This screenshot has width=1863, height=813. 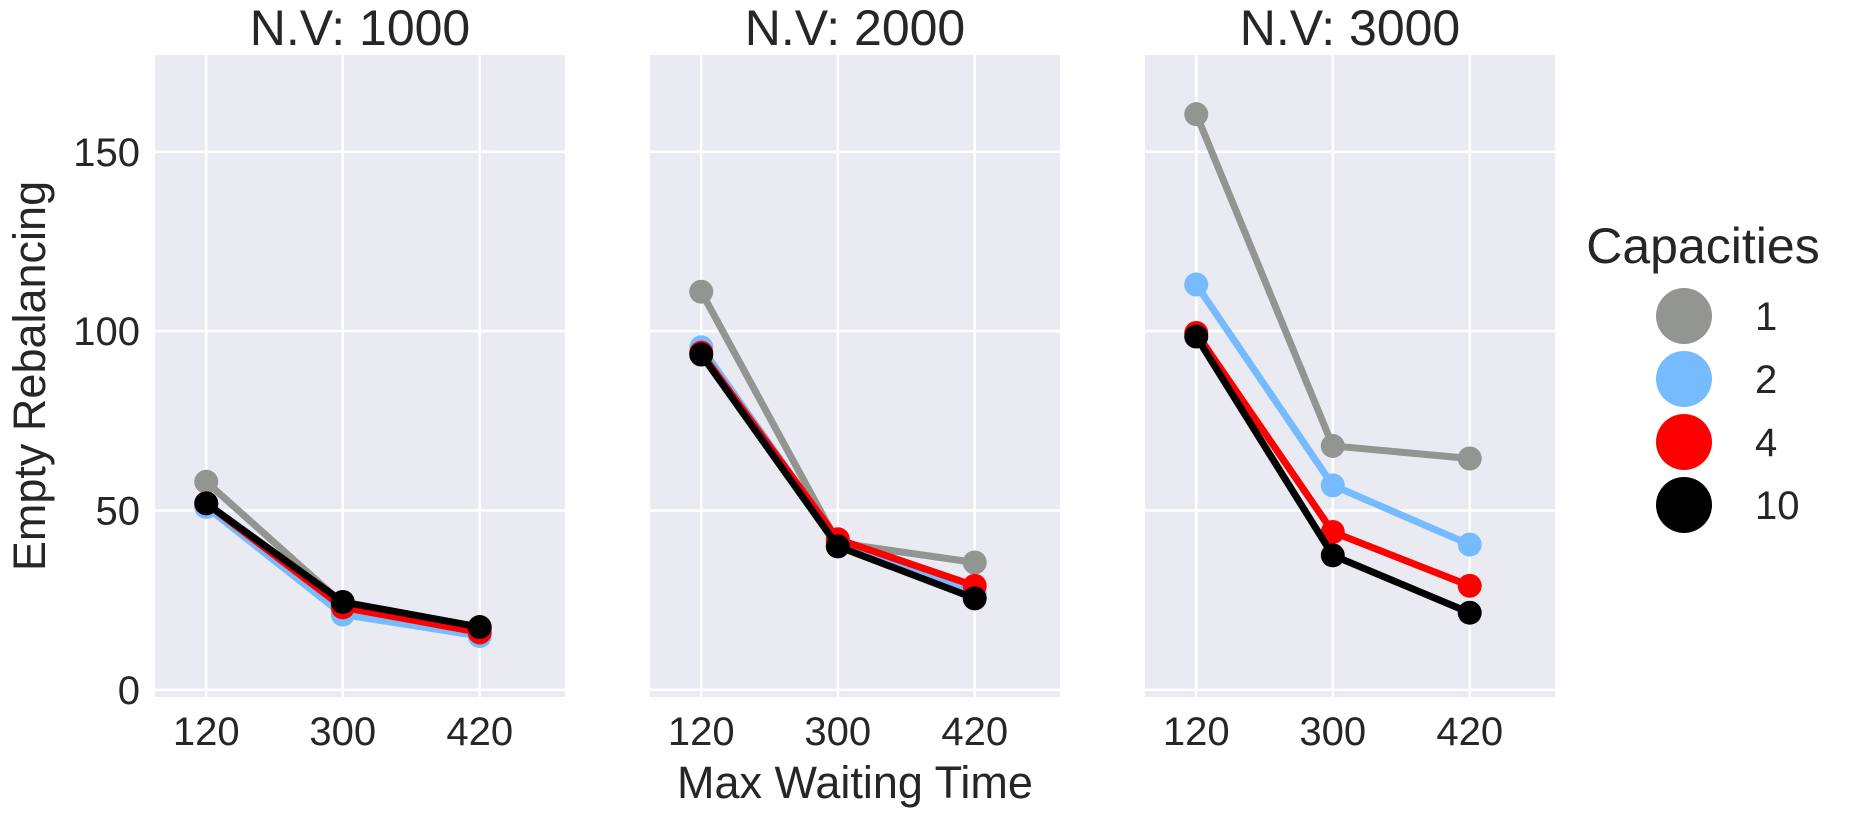 What do you see at coordinates (1777, 506) in the screenshot?
I see `legend-label: 10` at bounding box center [1777, 506].